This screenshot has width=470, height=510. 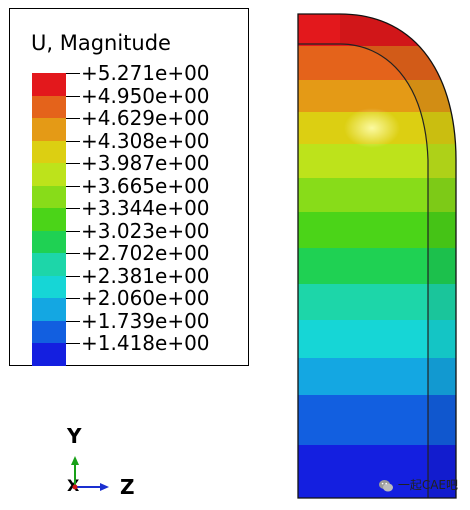 What do you see at coordinates (427, 485) in the screenshot?
I see `watermark-text: 一起CAE吧` at bounding box center [427, 485].